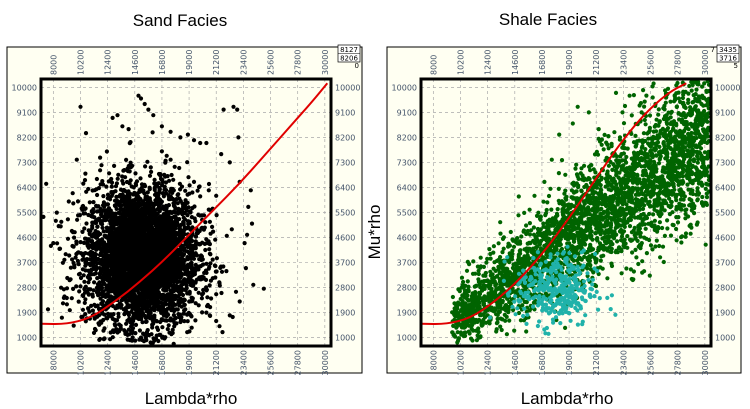 Image resolution: width=750 pixels, height=409 pixels. Describe the element at coordinates (108, 62) in the screenshot. I see `x-tick-label-top: 12400` at that location.